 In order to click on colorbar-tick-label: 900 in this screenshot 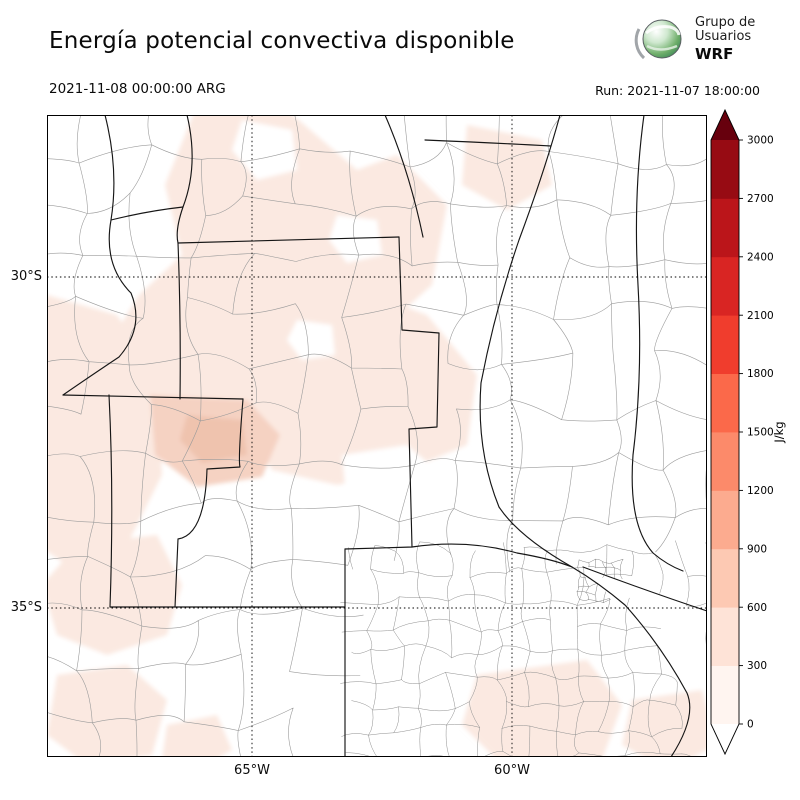, I will do `click(757, 549)`.